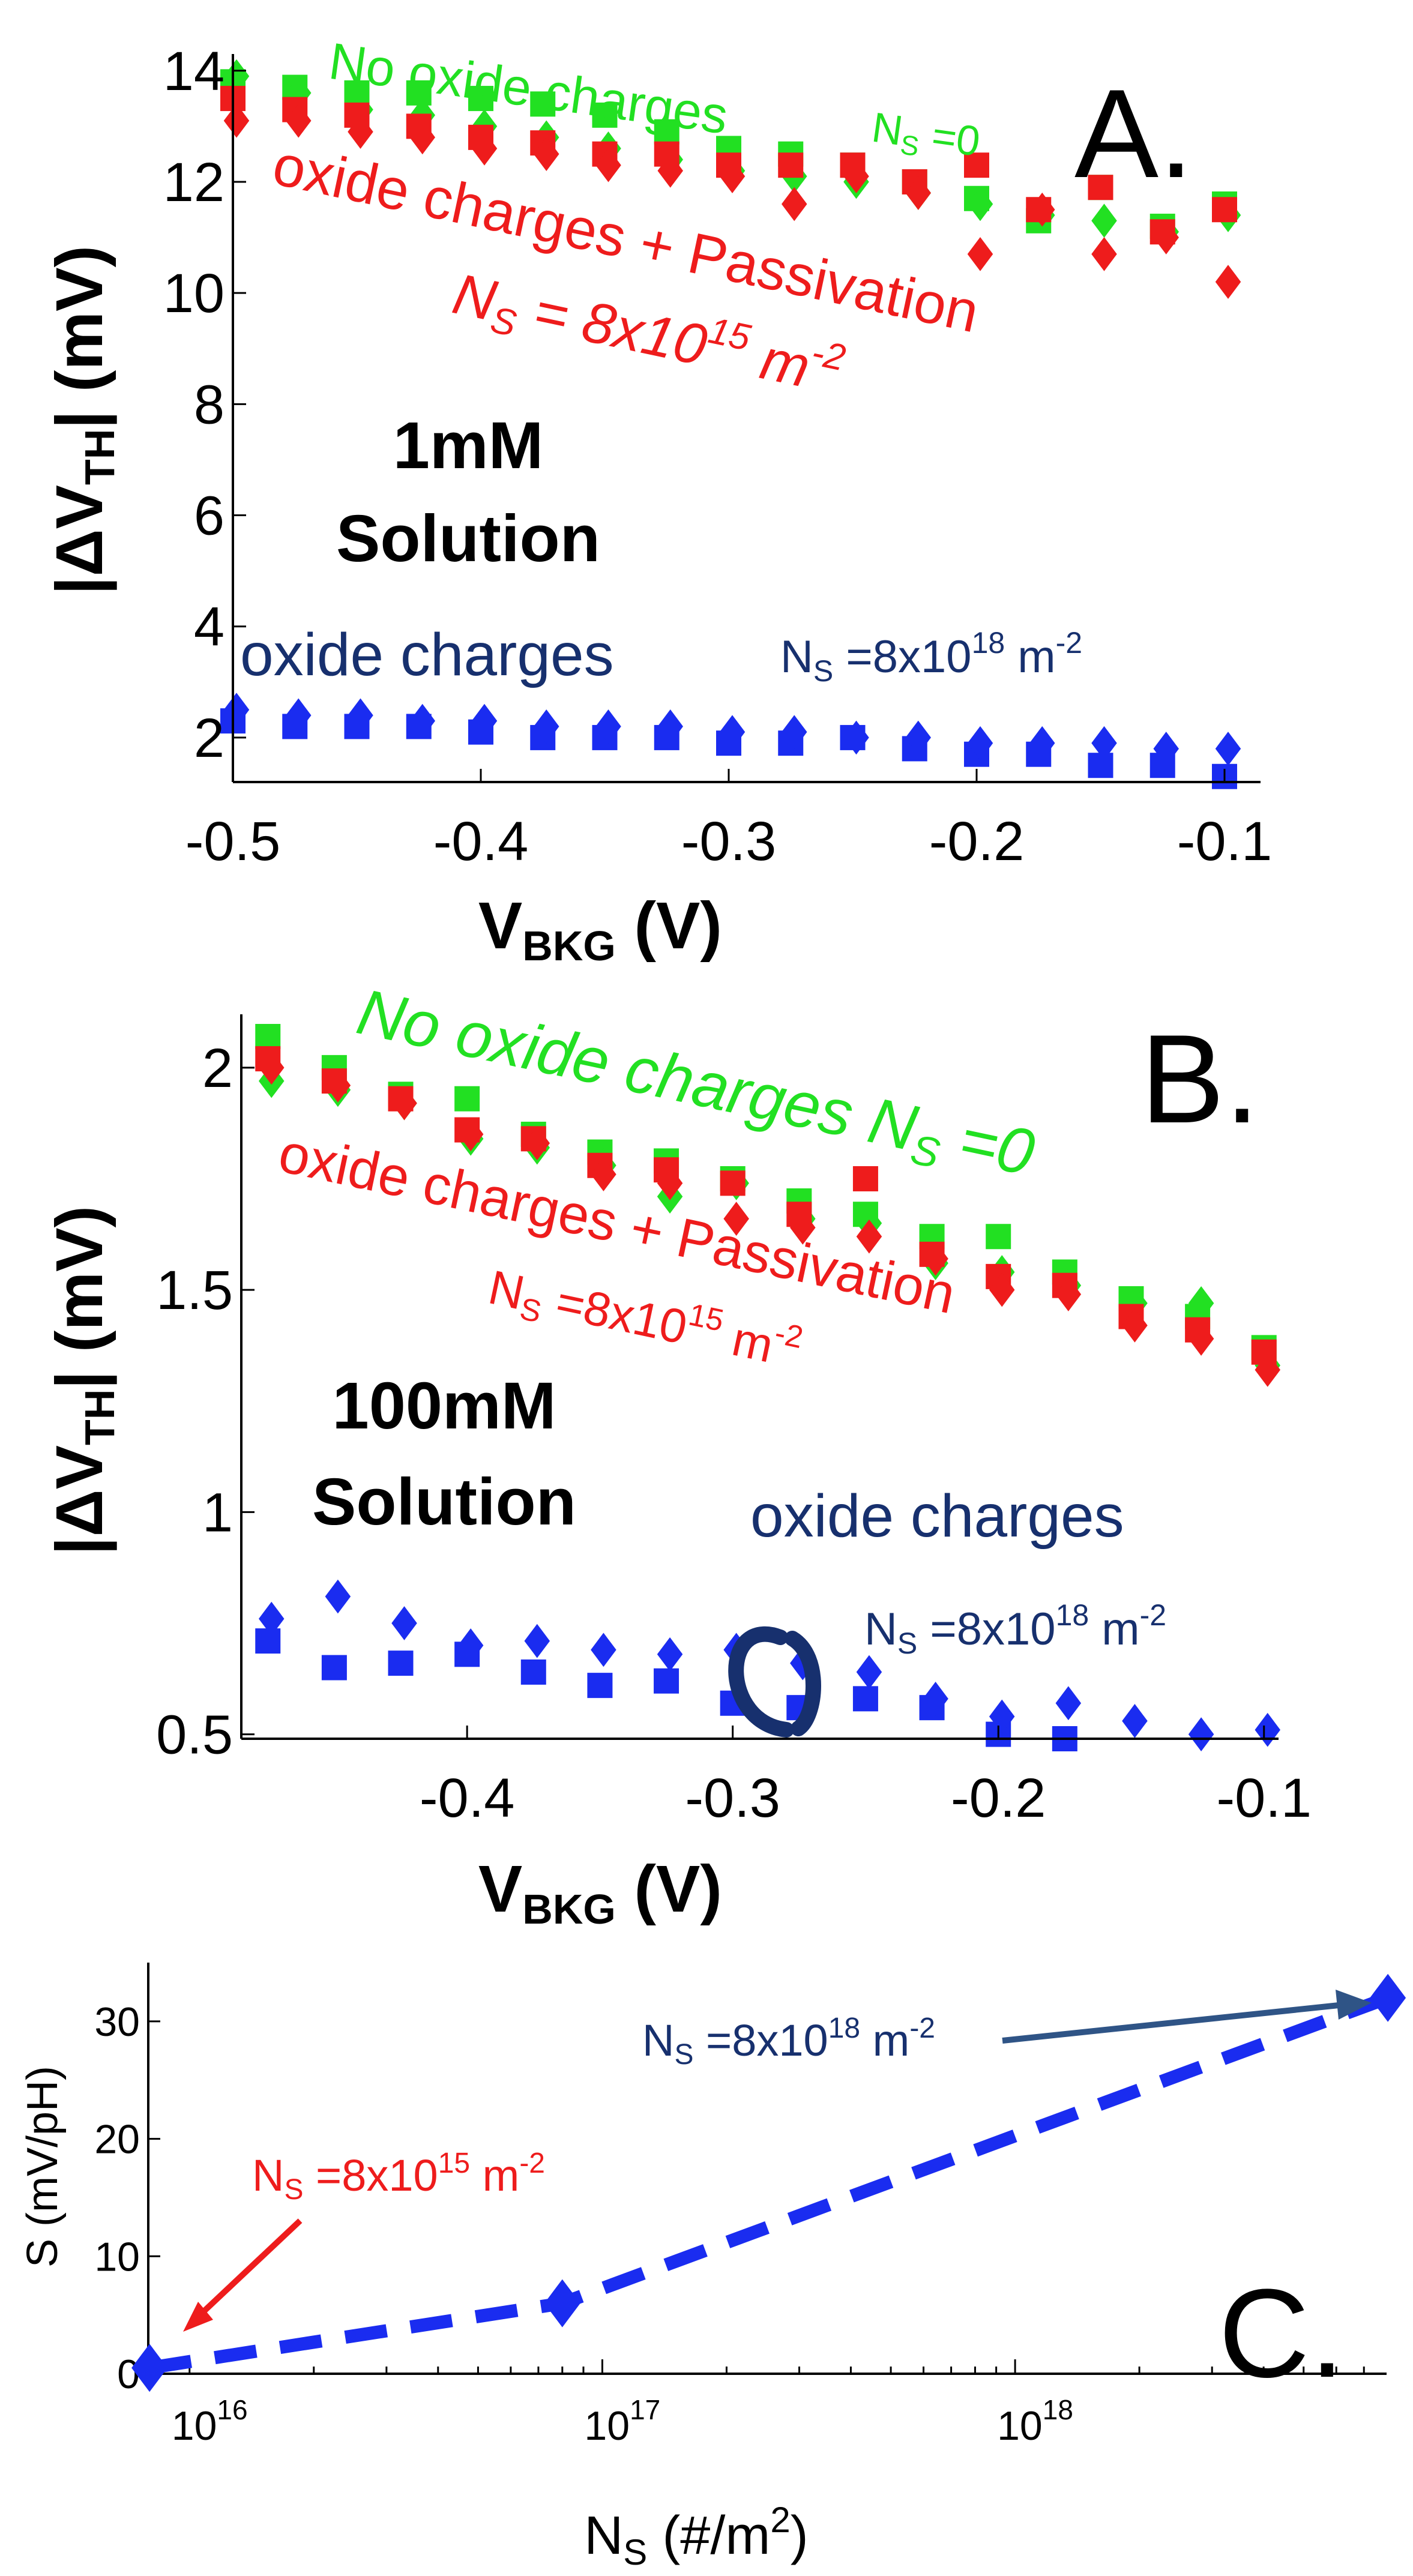 The width and height of the screenshot is (1413, 2576). Describe the element at coordinates (209, 404) in the screenshot. I see `panel-a-ytick-label: 8` at that location.